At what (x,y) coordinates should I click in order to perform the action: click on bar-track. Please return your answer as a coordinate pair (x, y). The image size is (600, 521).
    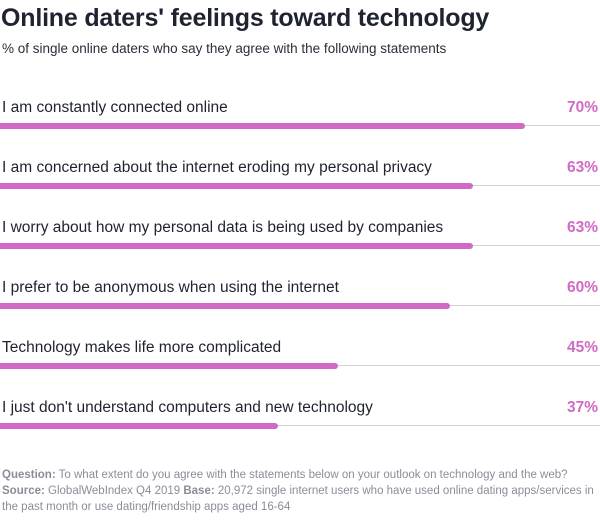
    Looking at the image, I should click on (300, 425).